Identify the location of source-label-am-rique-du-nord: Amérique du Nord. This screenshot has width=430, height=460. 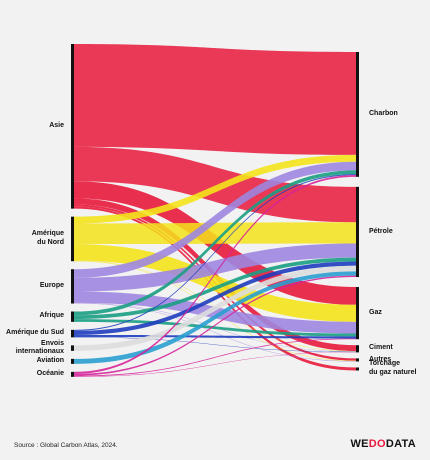
(47, 238).